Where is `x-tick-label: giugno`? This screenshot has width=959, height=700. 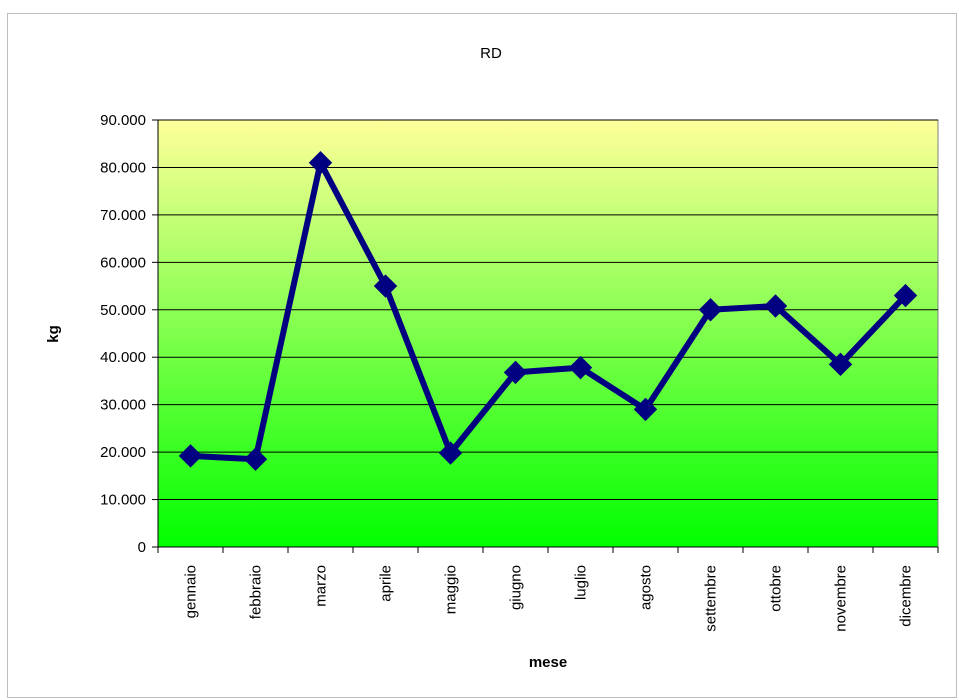
x-tick-label: giugno is located at coordinates (516, 587).